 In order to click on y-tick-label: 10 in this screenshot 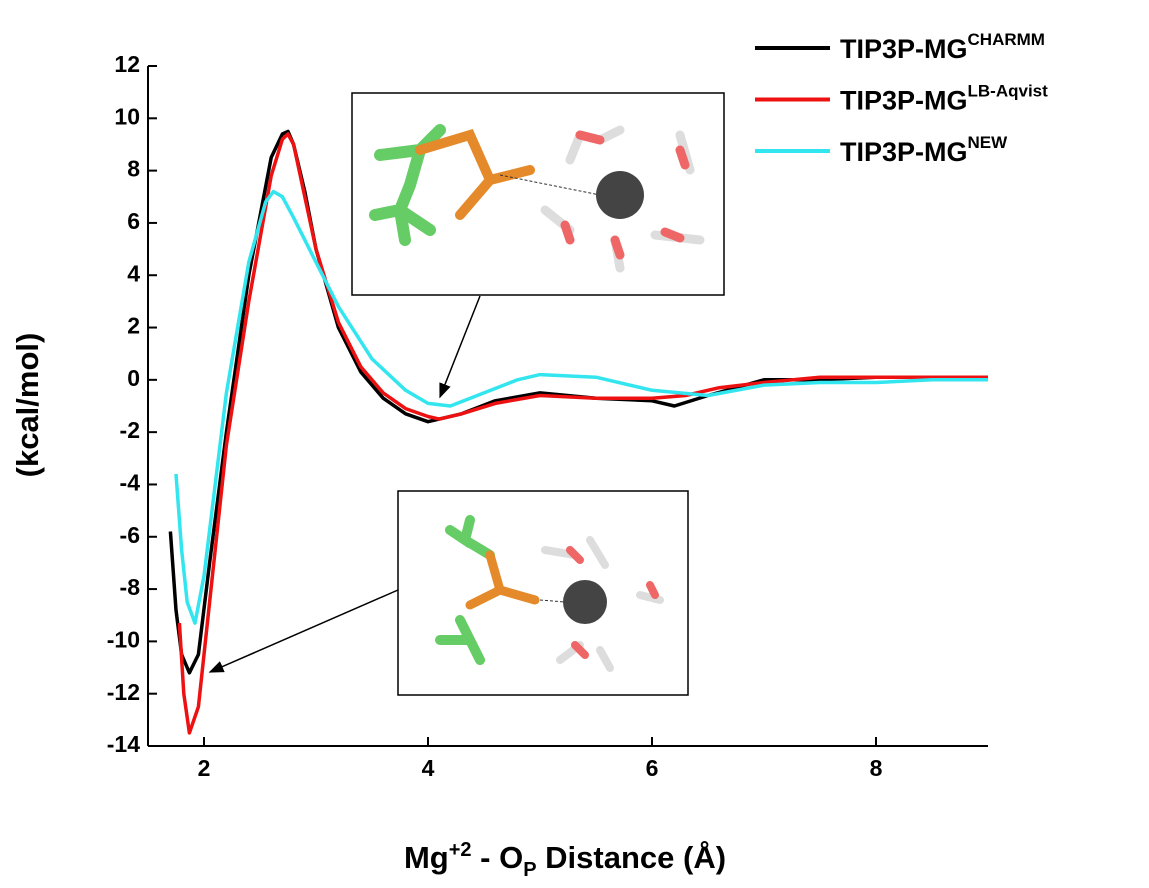, I will do `click(127, 116)`.